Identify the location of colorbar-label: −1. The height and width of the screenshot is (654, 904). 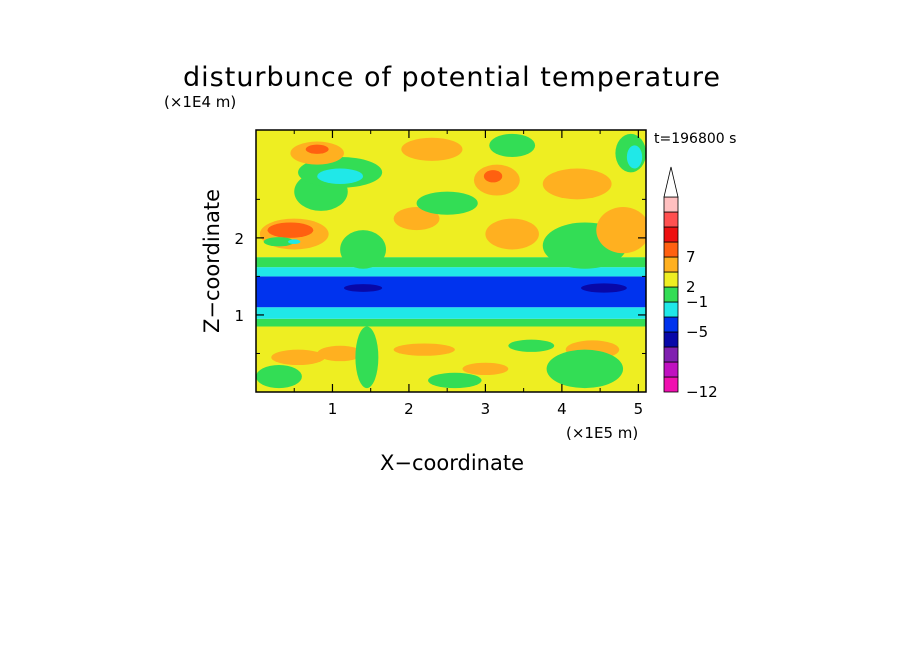
(697, 302).